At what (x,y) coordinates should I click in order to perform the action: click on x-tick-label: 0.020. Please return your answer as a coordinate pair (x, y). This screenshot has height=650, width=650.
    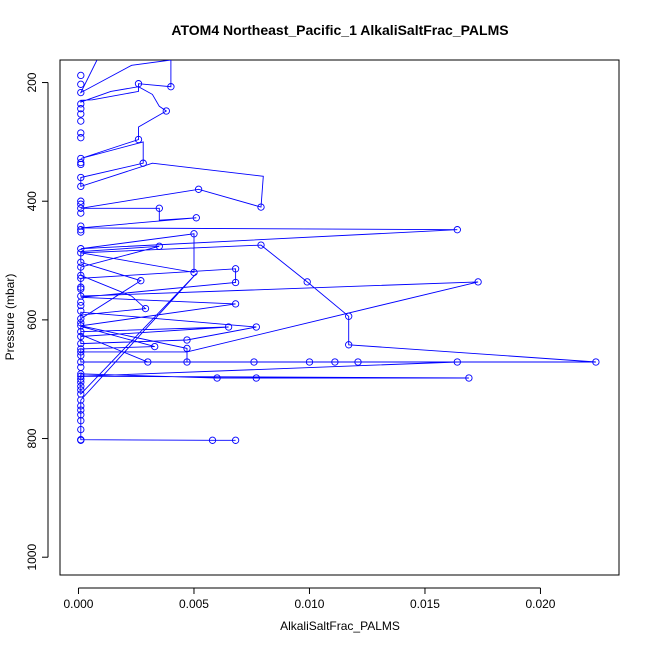
    Looking at the image, I should click on (540, 604).